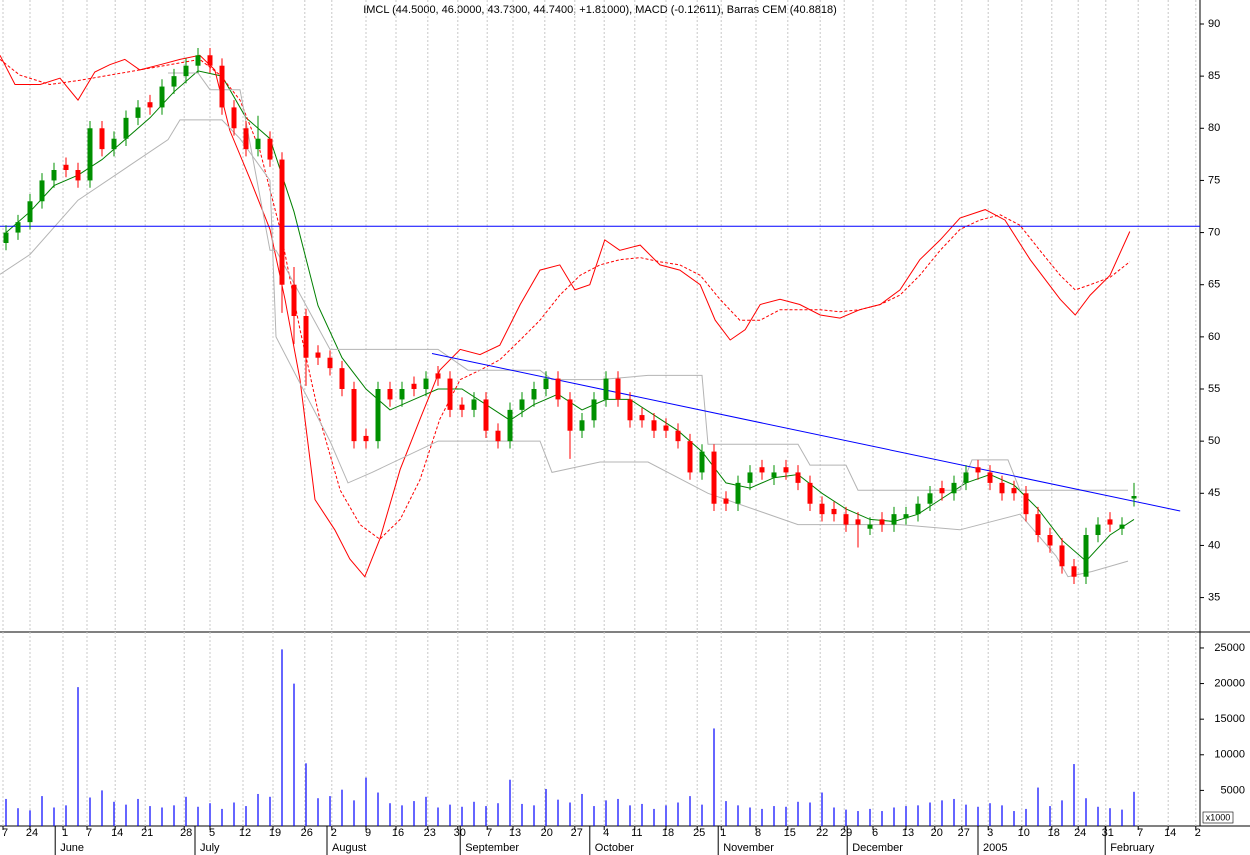 The height and width of the screenshot is (855, 1250). I want to click on y-tick-label: 75, so click(1214, 180).